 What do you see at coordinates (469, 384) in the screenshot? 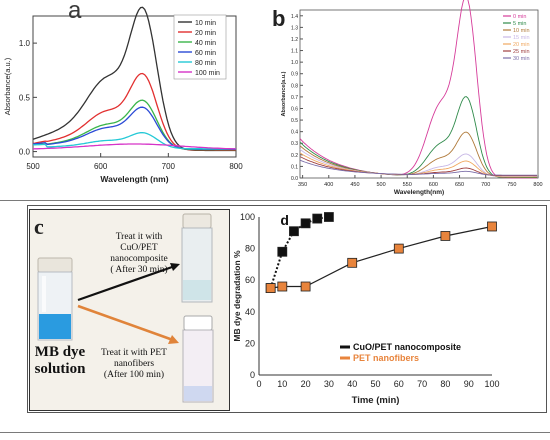
I see `x-tick-label: 90` at bounding box center [469, 384].